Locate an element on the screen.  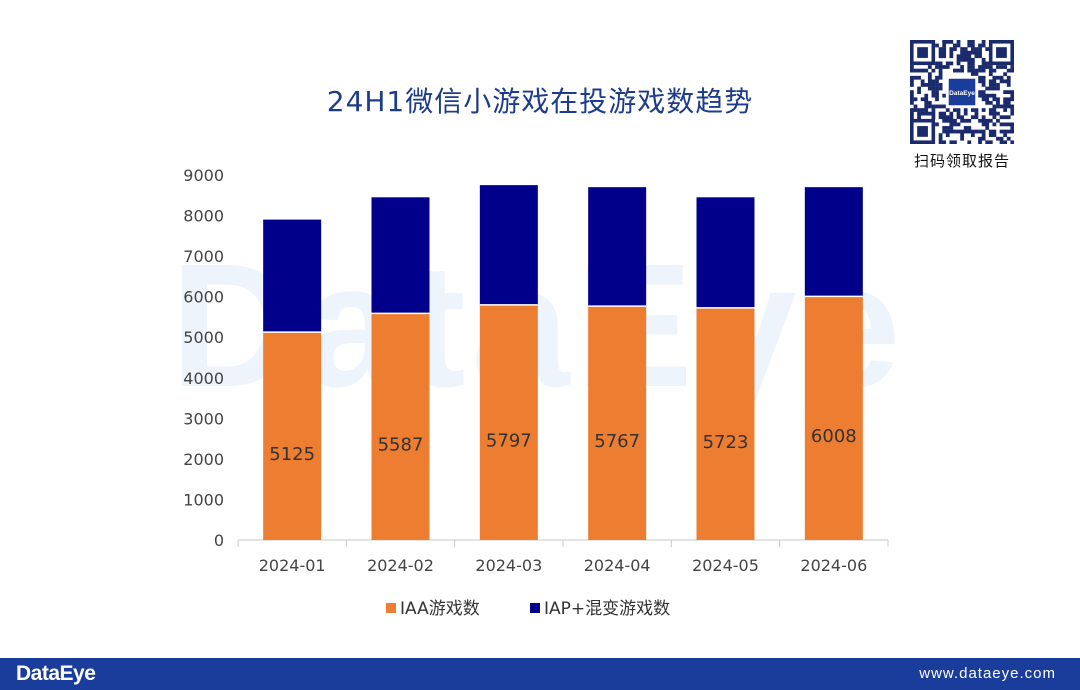
svg-text: DataEye is located at coordinates (962, 93).